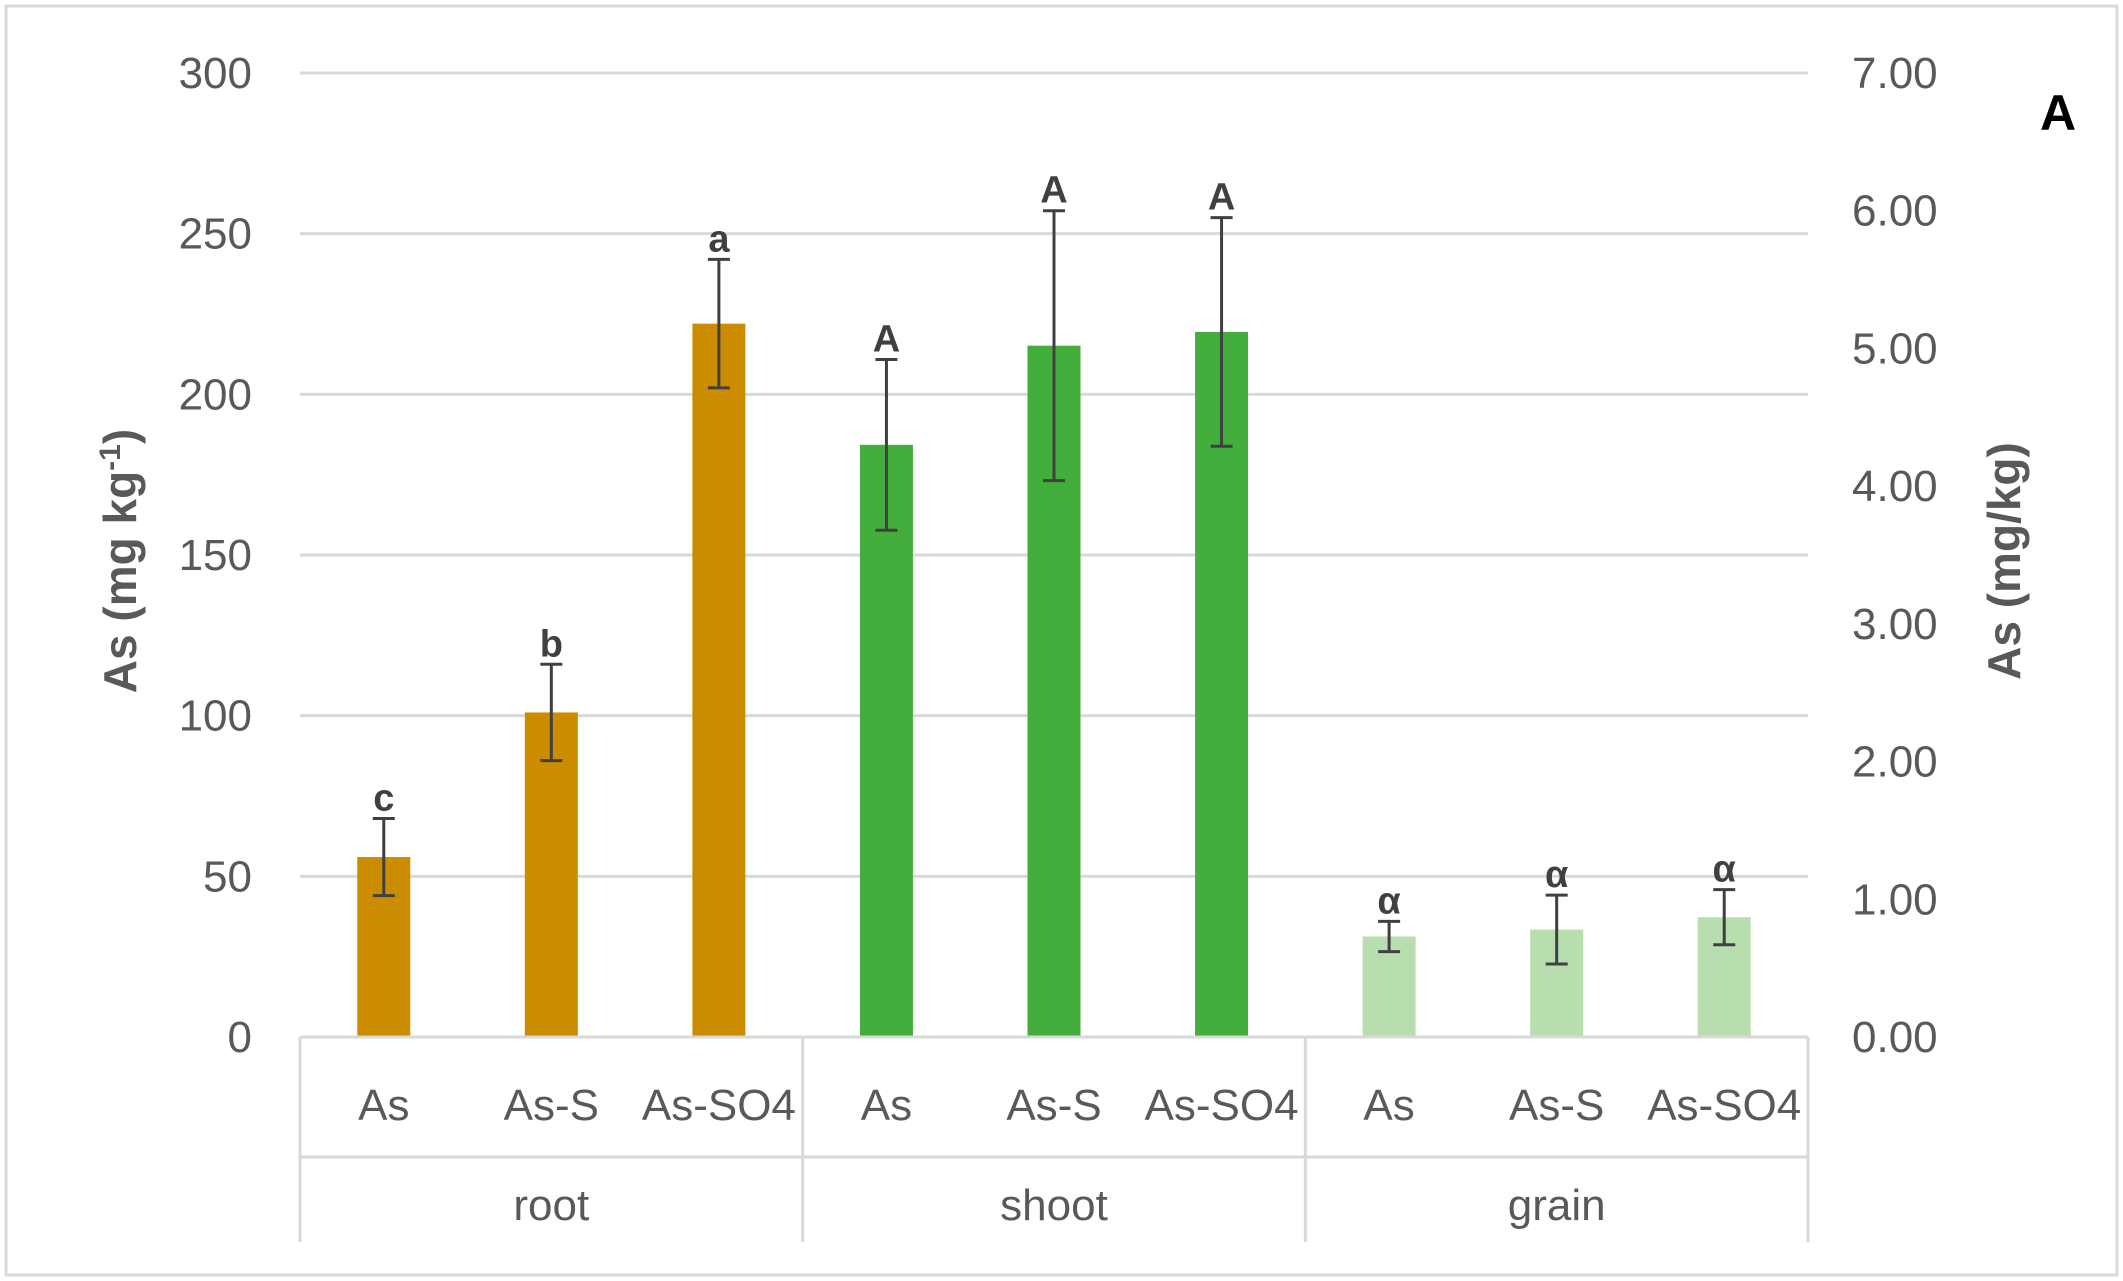 This screenshot has height=1281, width=2123. What do you see at coordinates (1895, 73) in the screenshot?
I see `right-tick-label: 7.00` at bounding box center [1895, 73].